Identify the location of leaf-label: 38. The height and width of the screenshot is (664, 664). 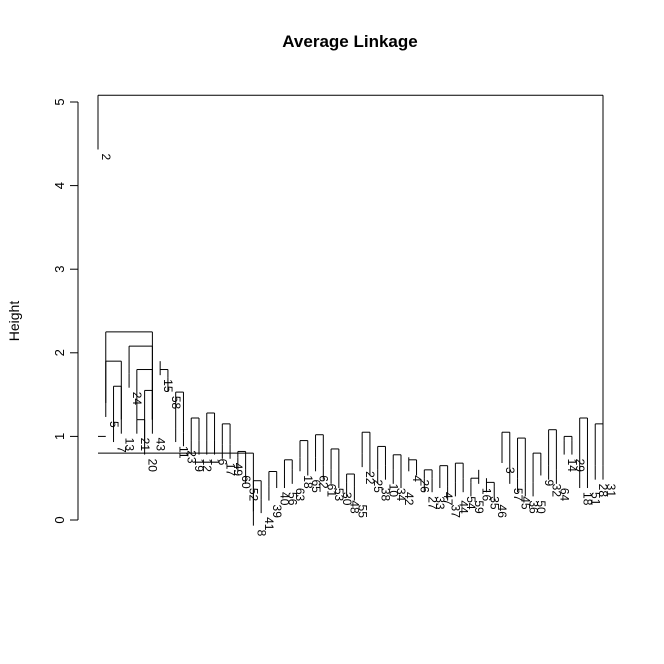
(386, 495).